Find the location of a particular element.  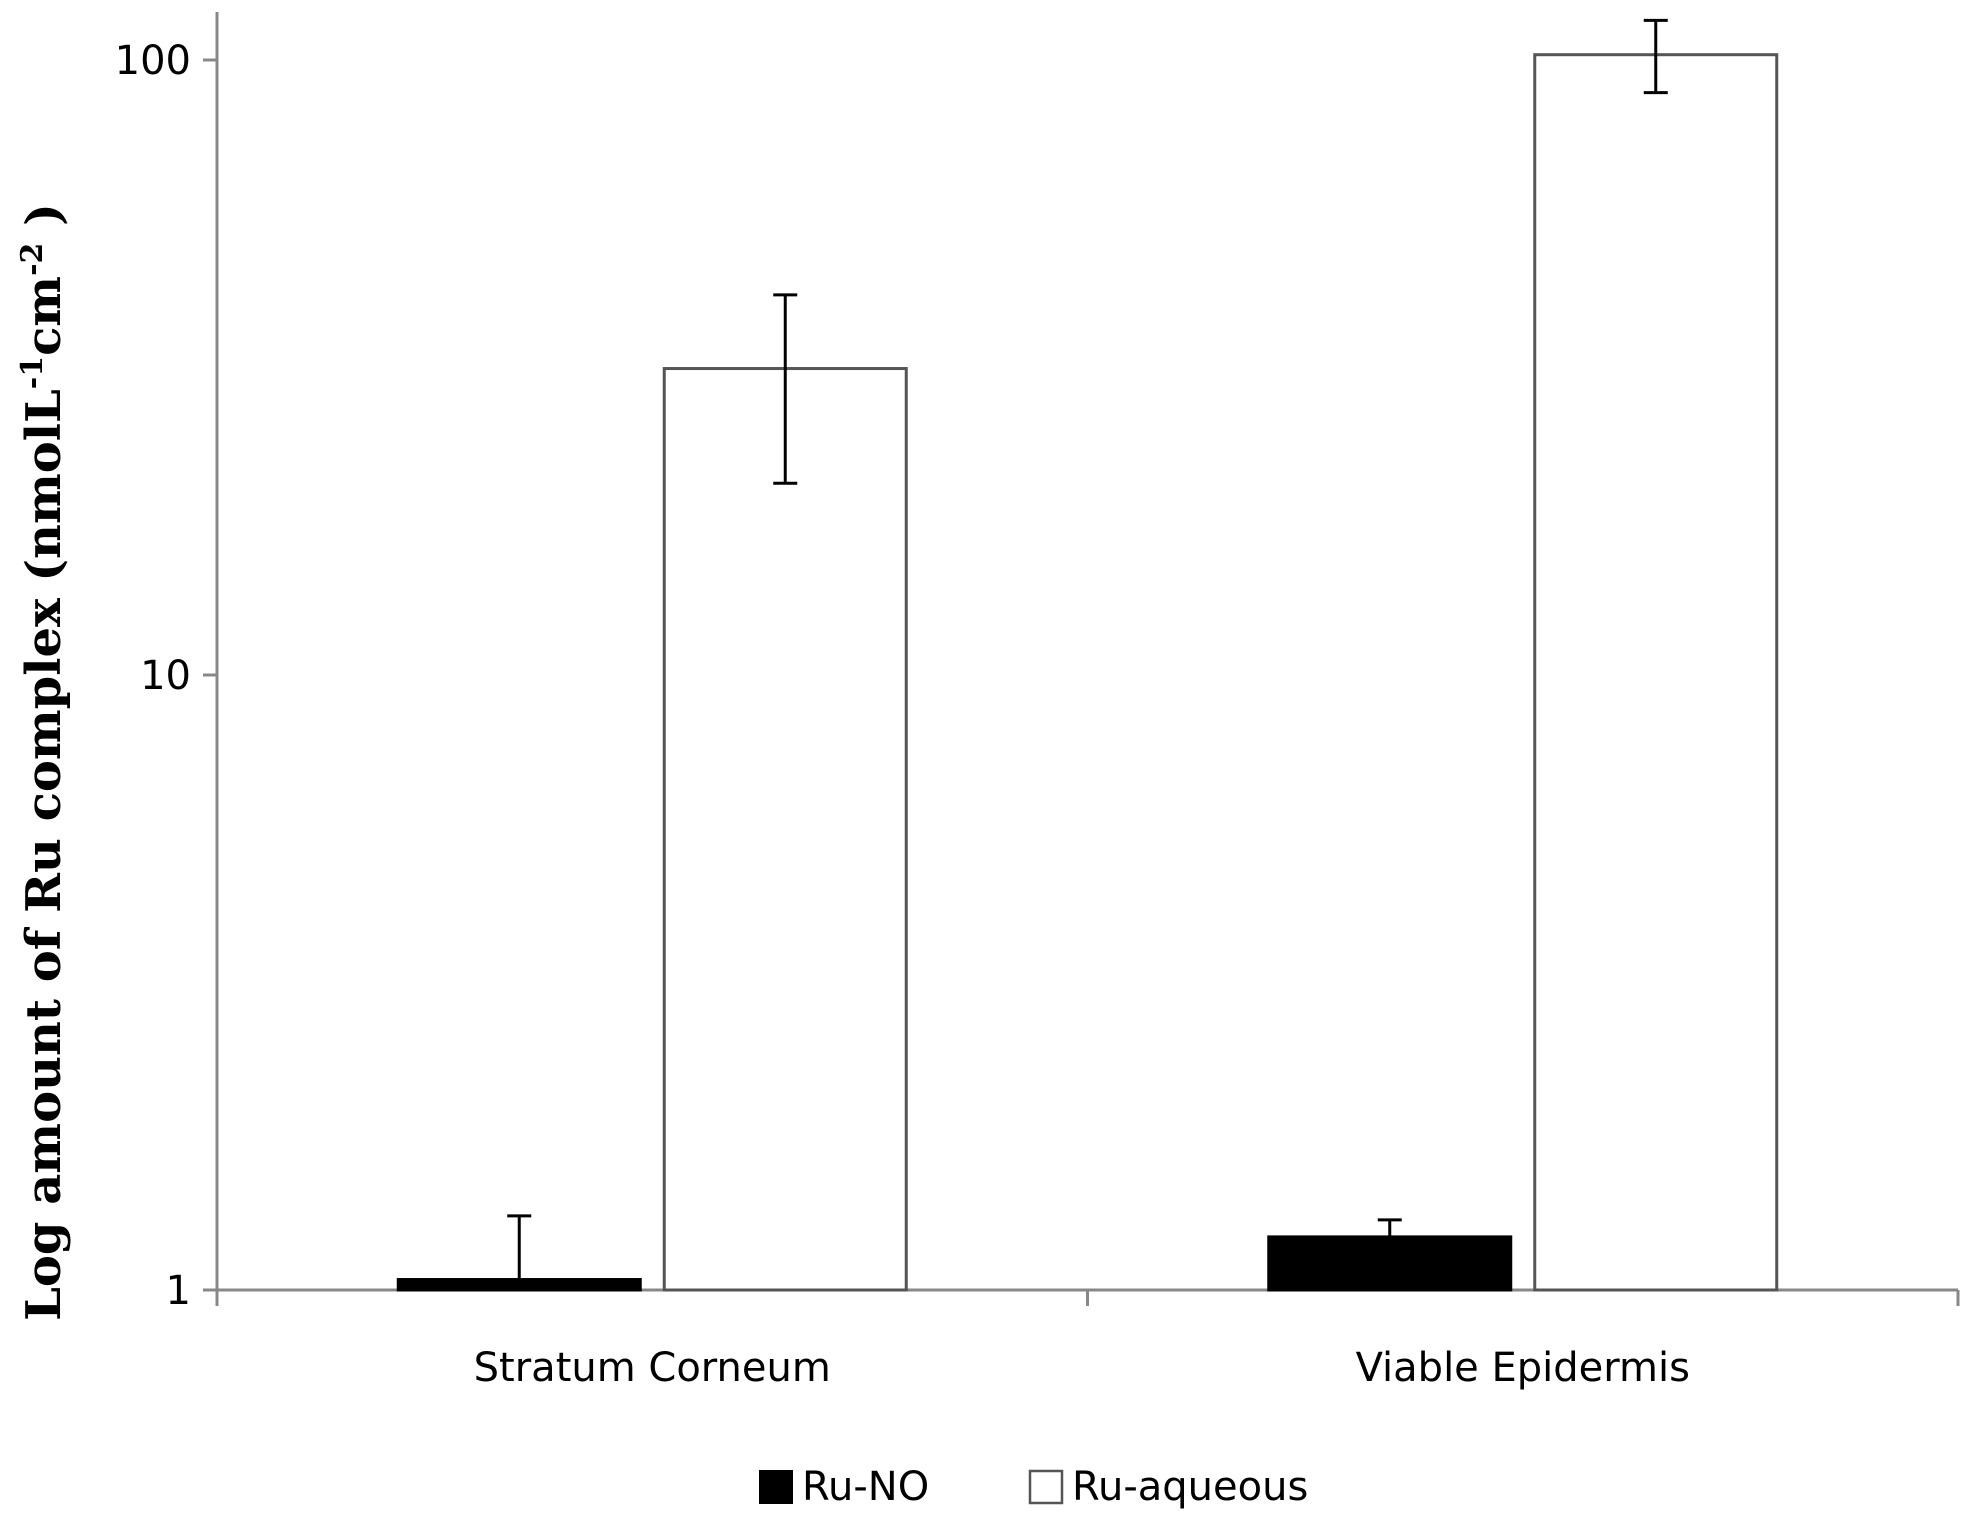

y-tick-label: 1 is located at coordinates (178, 1291).